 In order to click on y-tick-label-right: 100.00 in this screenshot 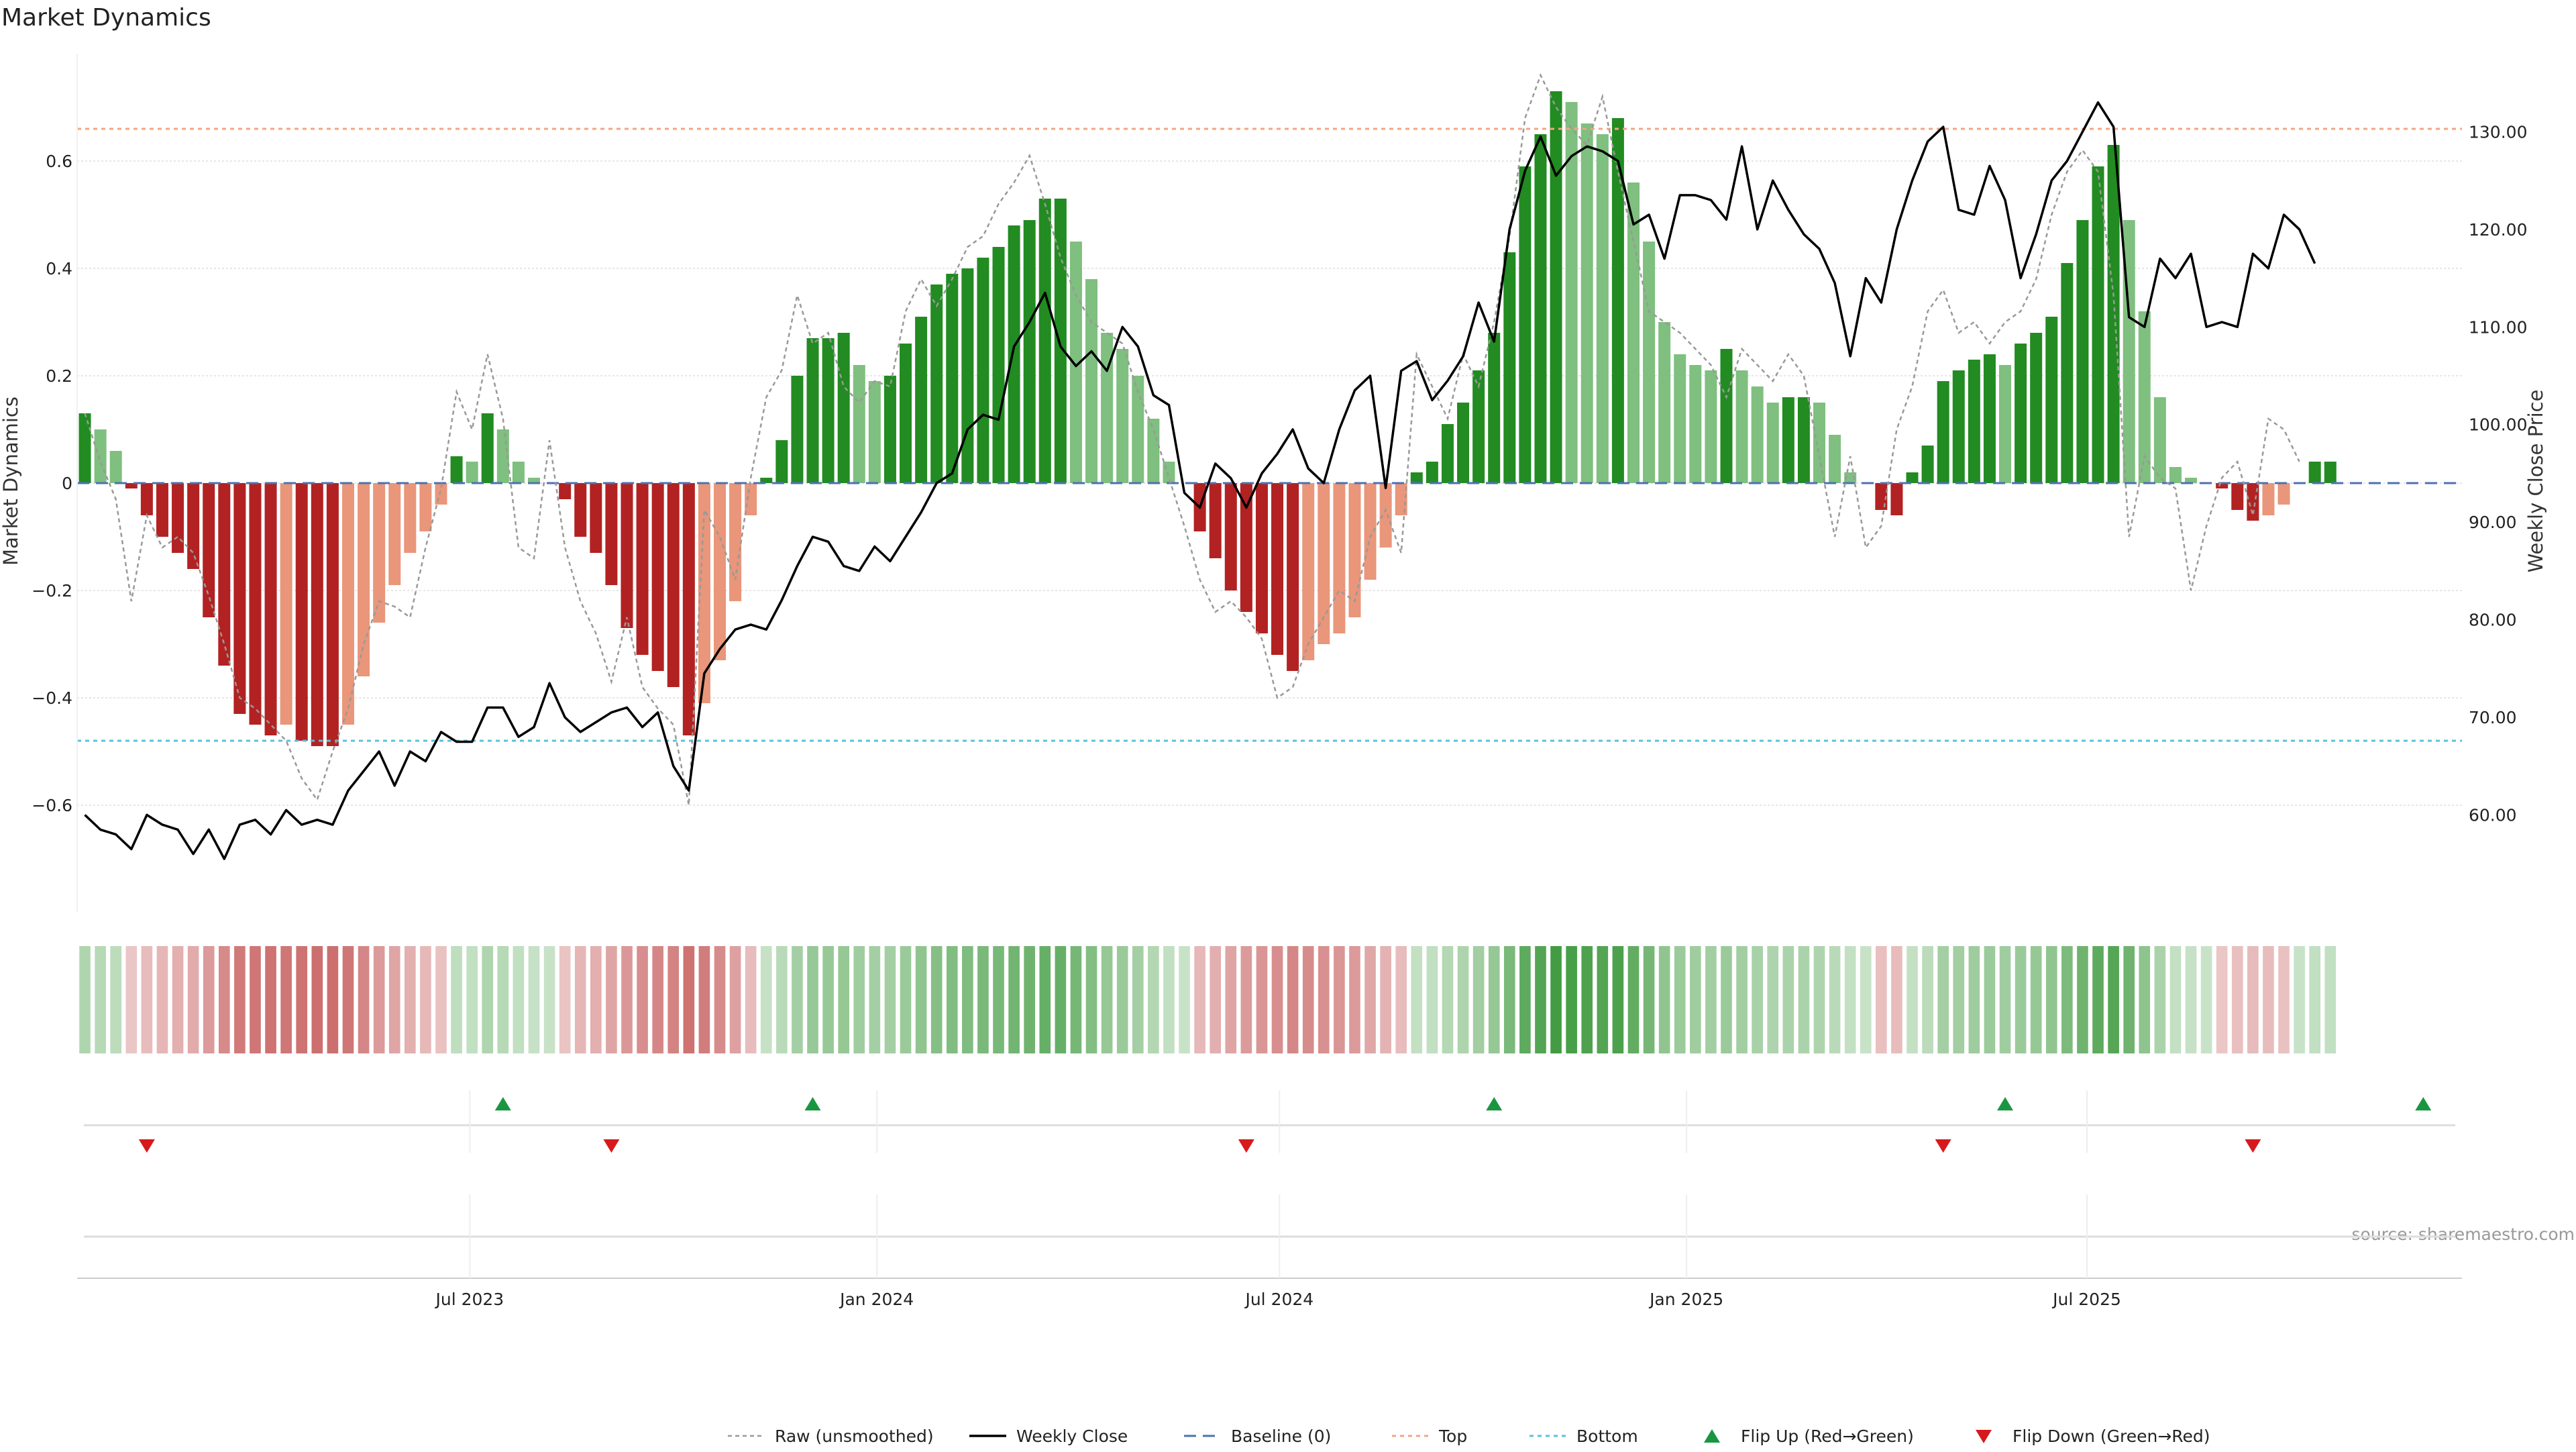, I will do `click(2498, 425)`.